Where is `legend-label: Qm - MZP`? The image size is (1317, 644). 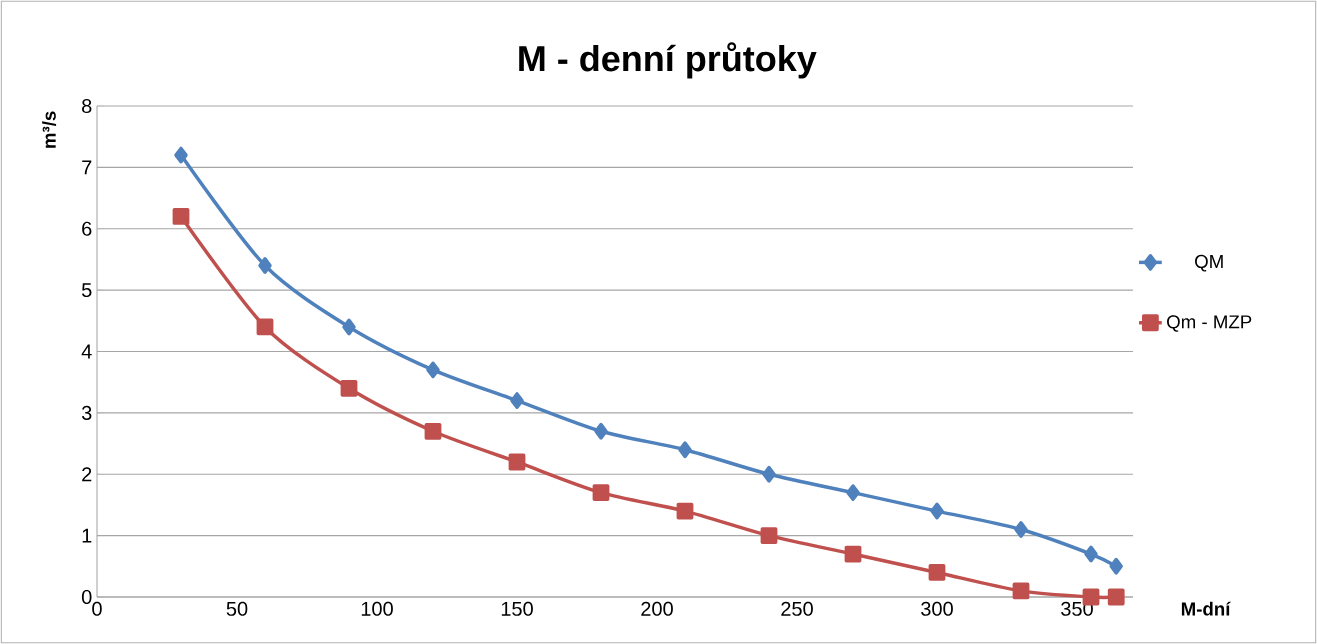
legend-label: Qm - MZP is located at coordinates (1209, 323).